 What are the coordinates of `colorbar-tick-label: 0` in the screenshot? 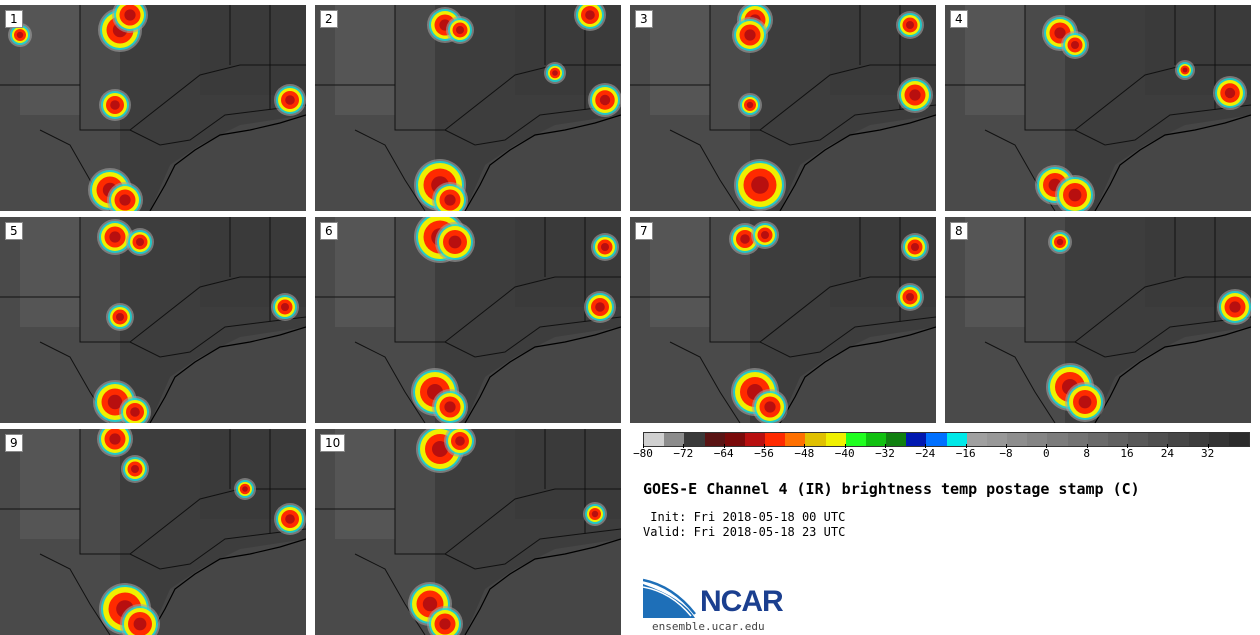 It's located at (1046, 453).